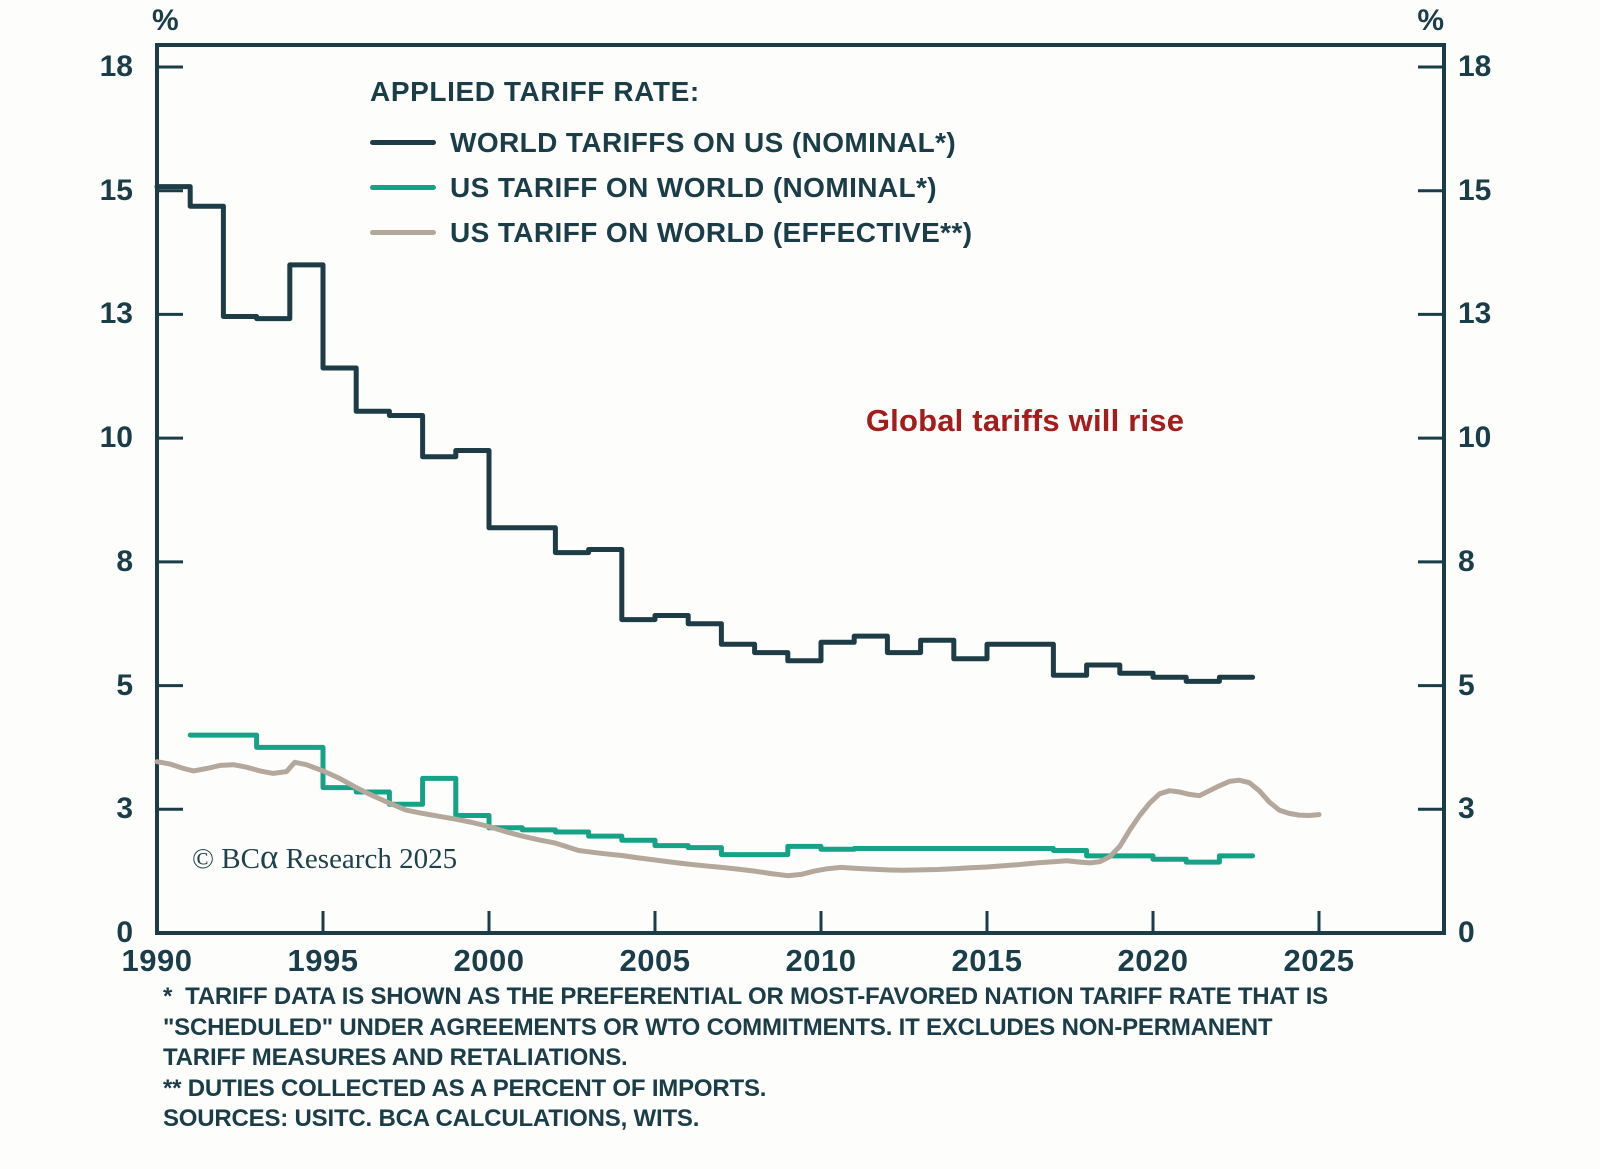 This screenshot has height=1169, width=1600. I want to click on legend-item-world-tariffs-on-us: WORLD TARIFFS ON US (NOMINAL*), so click(671, 142).